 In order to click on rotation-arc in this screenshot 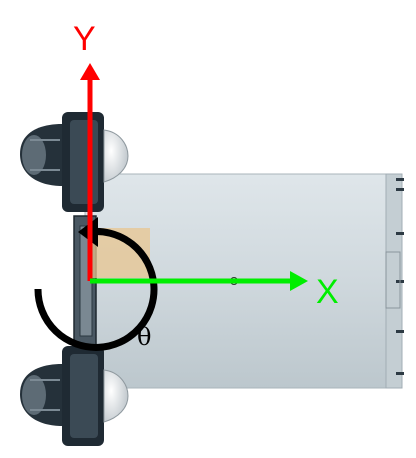, I will do `click(96, 289)`.